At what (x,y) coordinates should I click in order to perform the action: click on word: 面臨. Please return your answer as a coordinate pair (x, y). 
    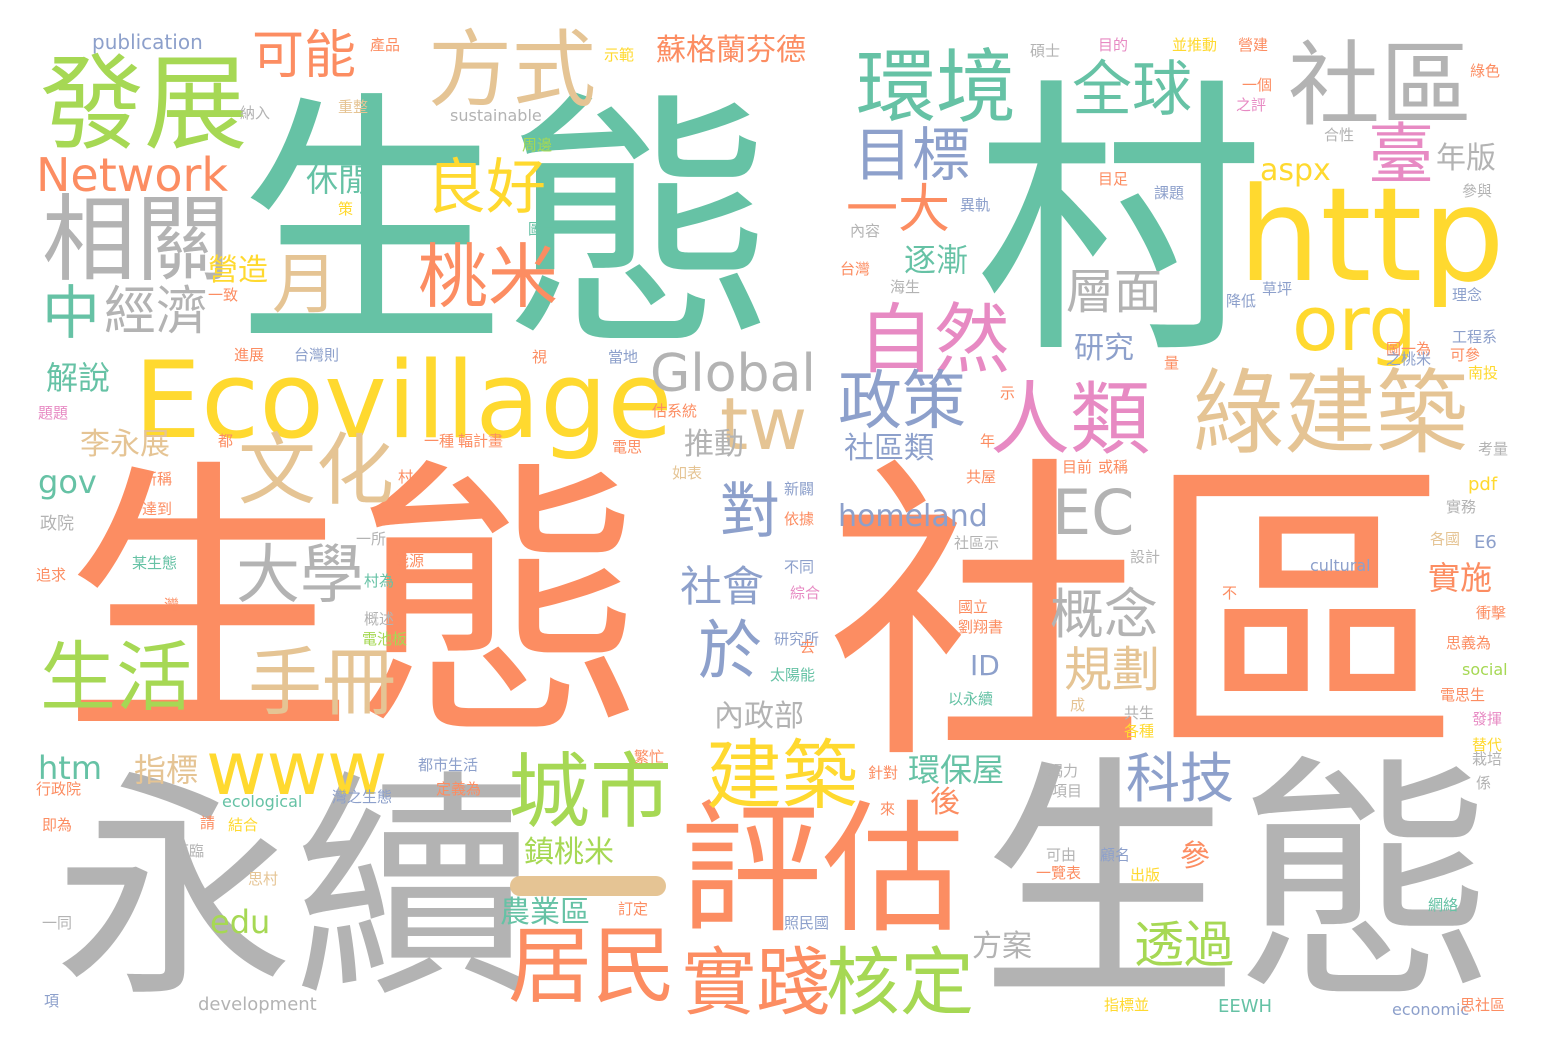
    Looking at the image, I should click on (189, 851).